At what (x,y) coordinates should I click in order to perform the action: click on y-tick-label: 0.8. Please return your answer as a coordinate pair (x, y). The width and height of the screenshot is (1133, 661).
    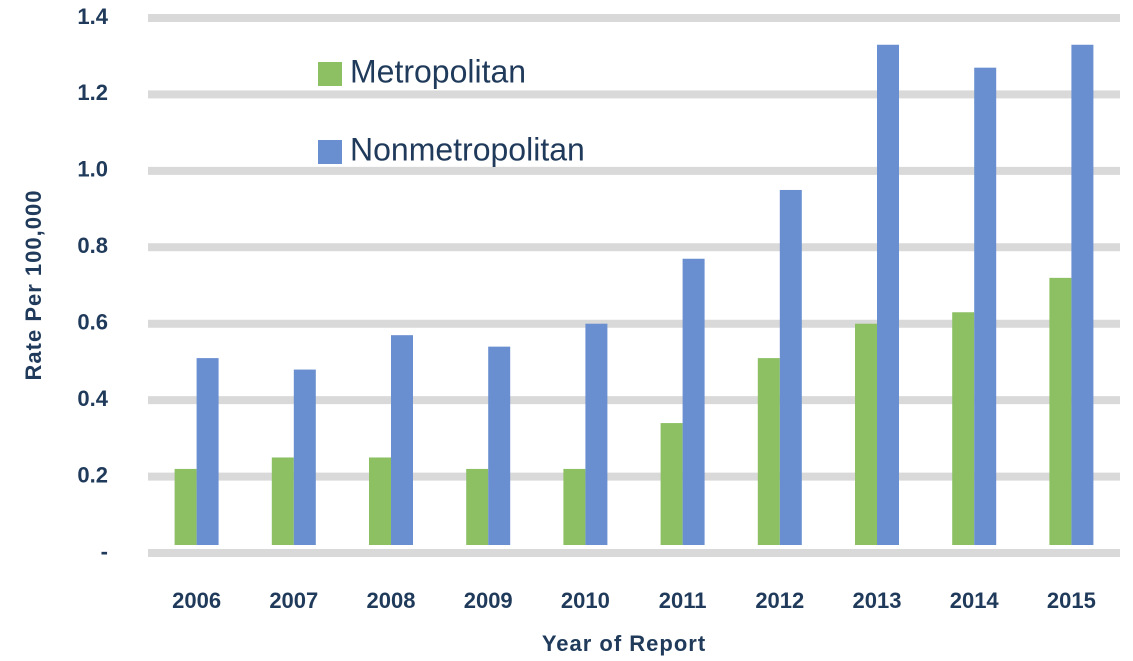
    Looking at the image, I should click on (92, 245).